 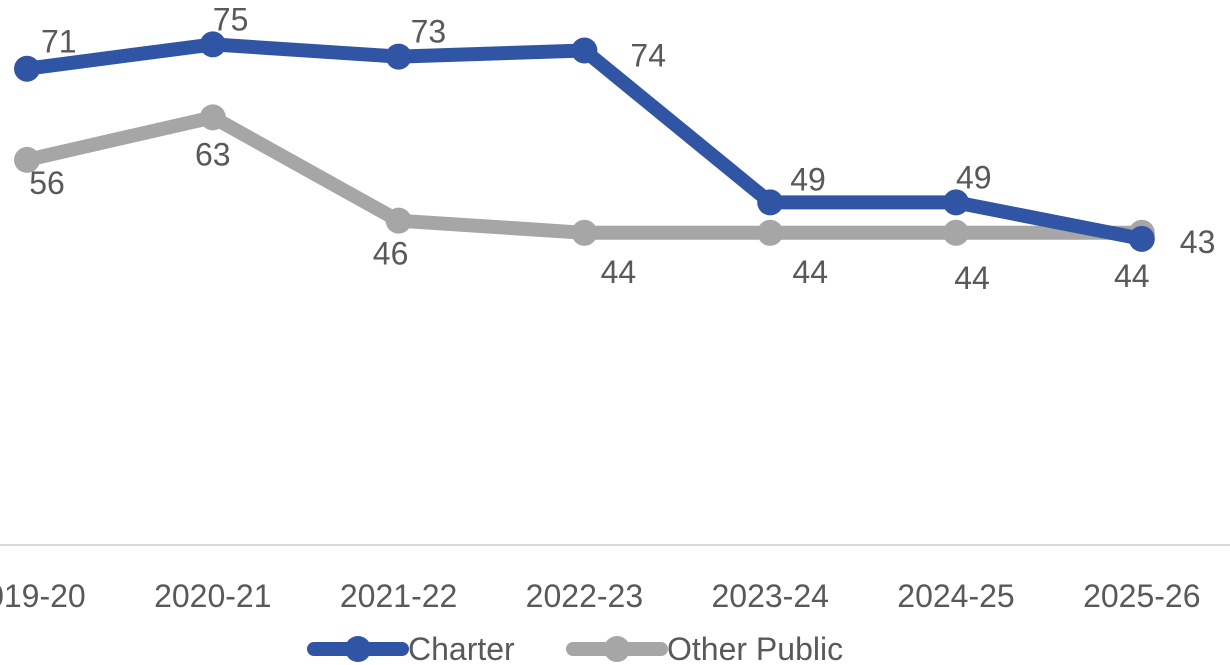 I want to click on legend-charter-marker, so click(x=358, y=649).